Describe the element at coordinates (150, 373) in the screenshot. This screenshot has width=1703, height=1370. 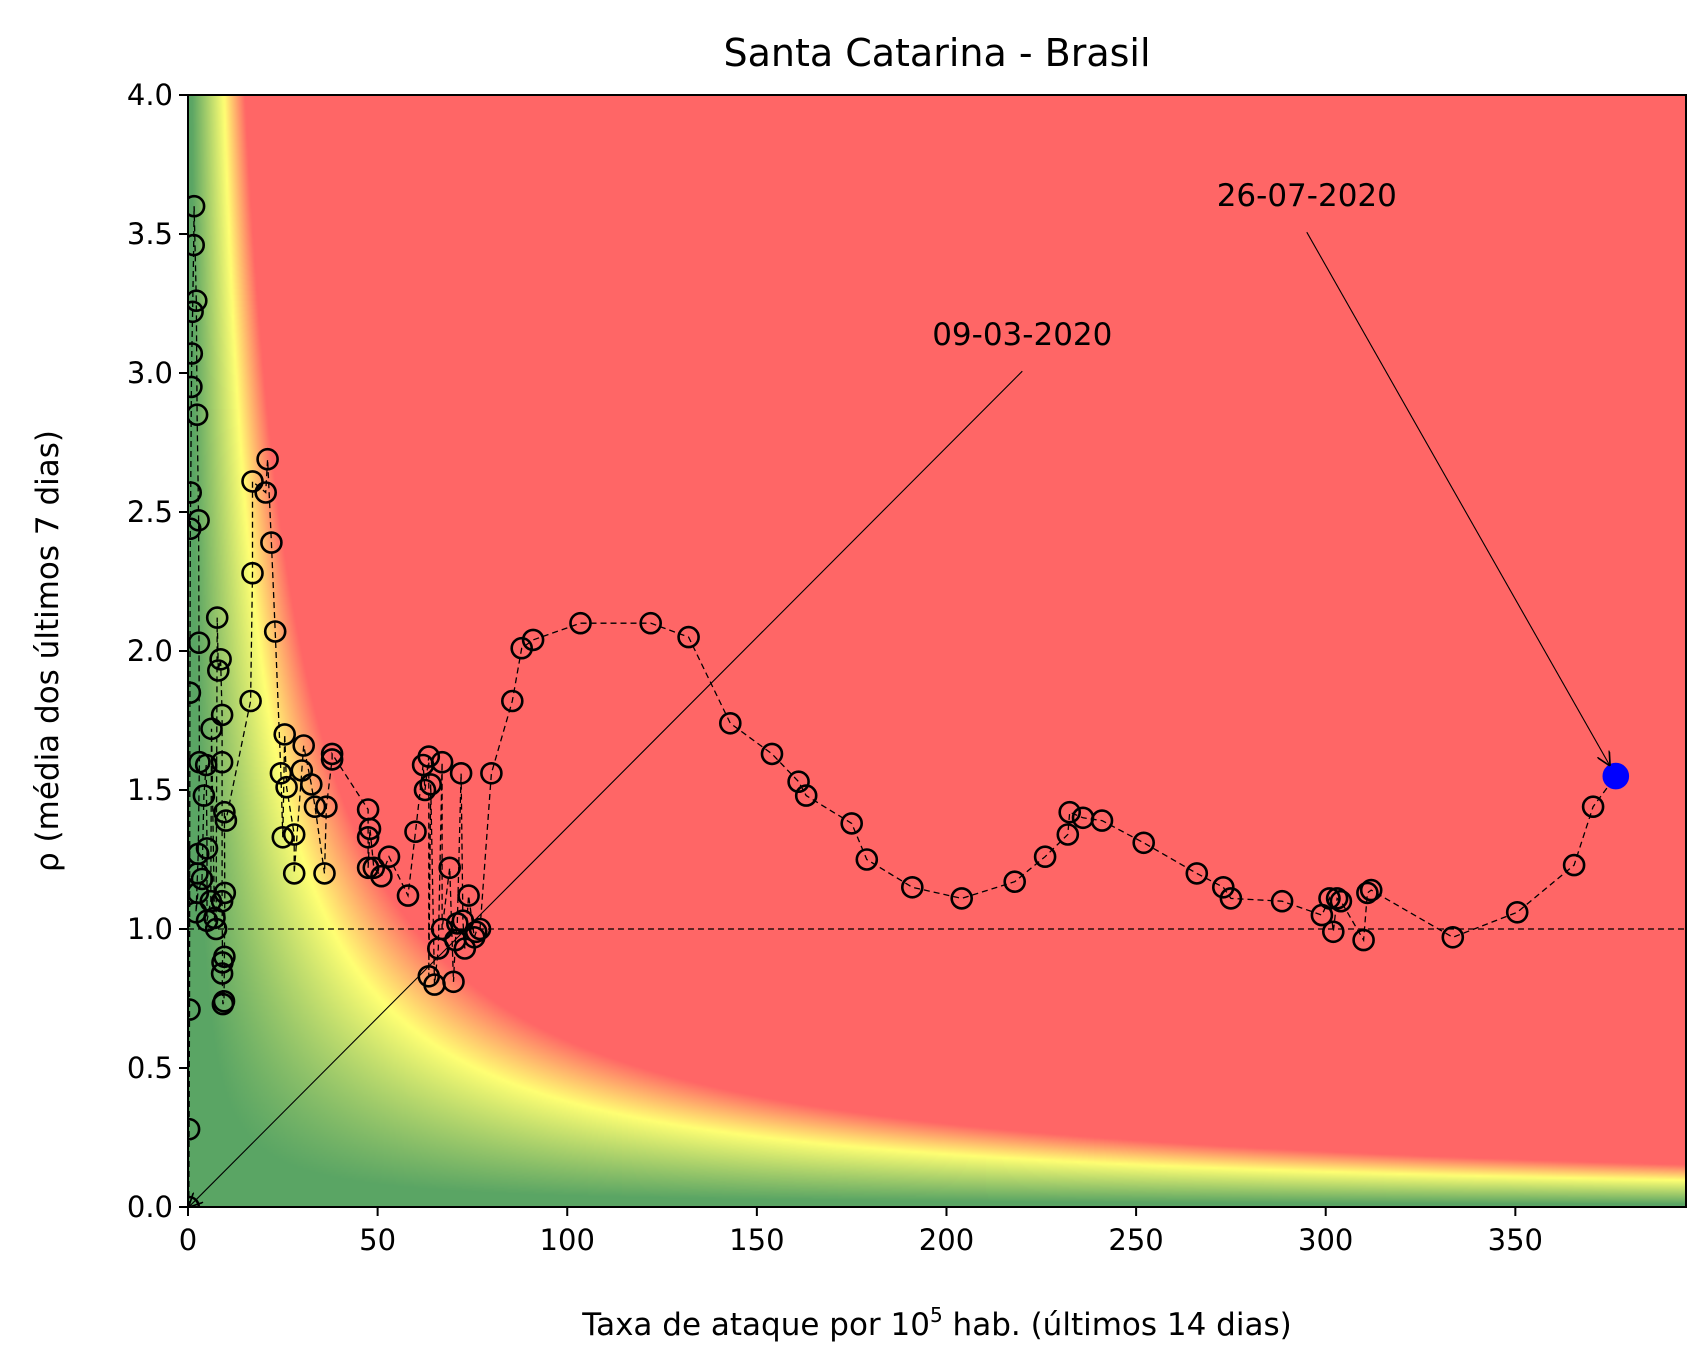
I see `y-tick-label: 3.0` at that location.